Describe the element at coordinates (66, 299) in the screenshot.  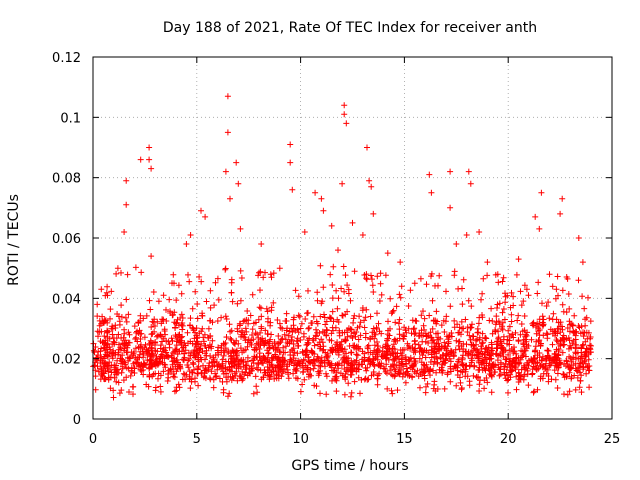
I see `y-tick-label: 0.04` at that location.